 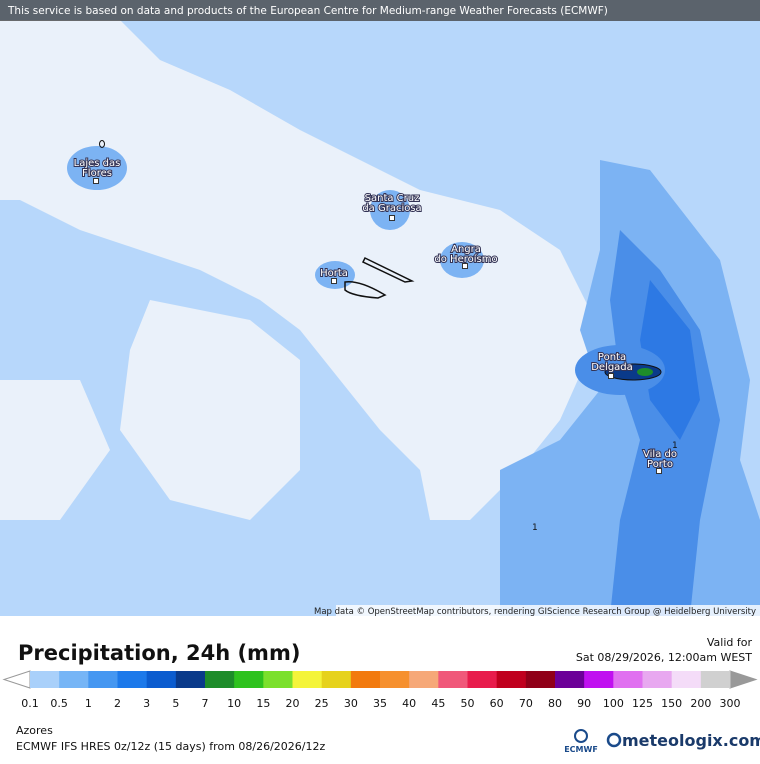 What do you see at coordinates (391, 208) in the screenshot?
I see `place-label: da Graciosa` at bounding box center [391, 208].